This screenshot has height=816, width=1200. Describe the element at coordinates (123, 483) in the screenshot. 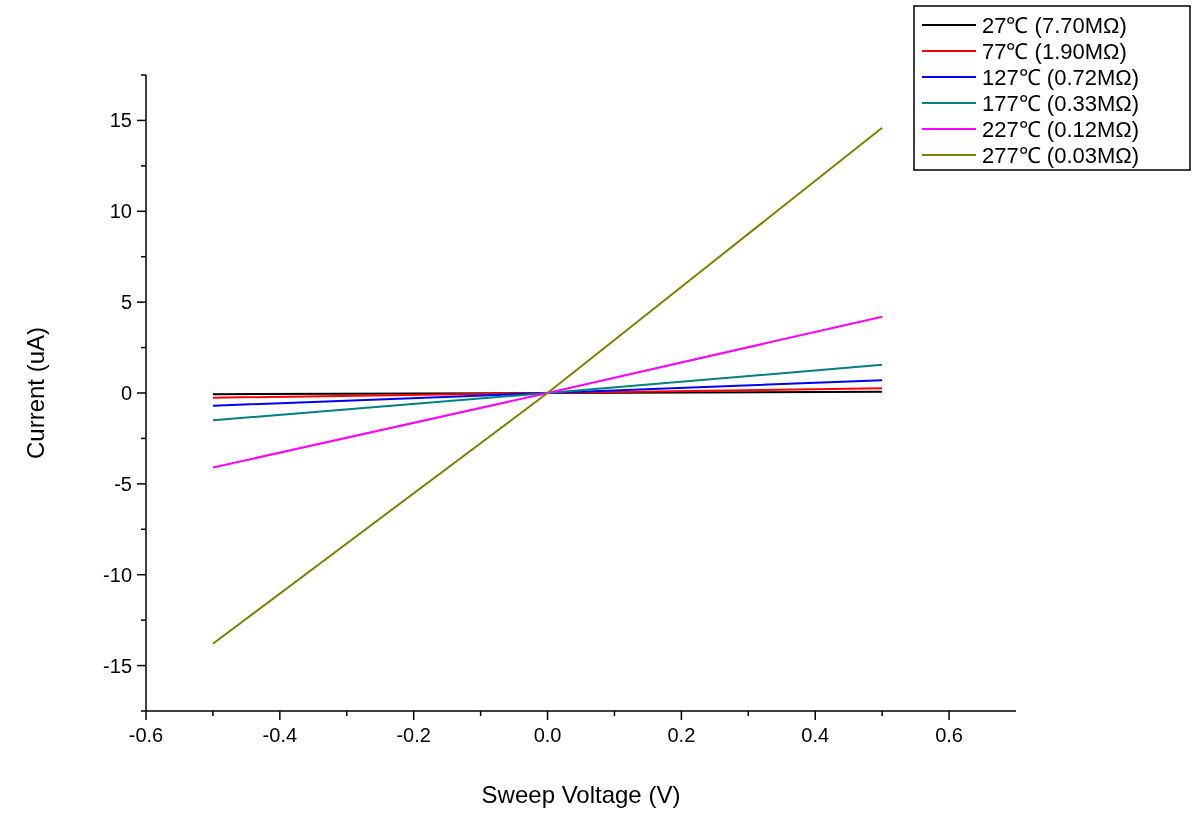

I see `y-tick-label: -5` at that location.